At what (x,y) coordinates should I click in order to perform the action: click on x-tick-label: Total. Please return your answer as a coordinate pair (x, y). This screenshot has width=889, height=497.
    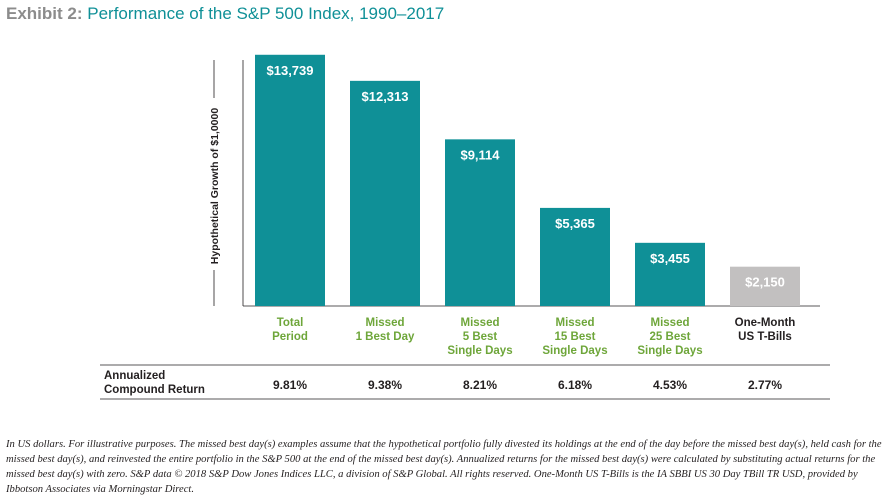
    Looking at the image, I should click on (290, 323).